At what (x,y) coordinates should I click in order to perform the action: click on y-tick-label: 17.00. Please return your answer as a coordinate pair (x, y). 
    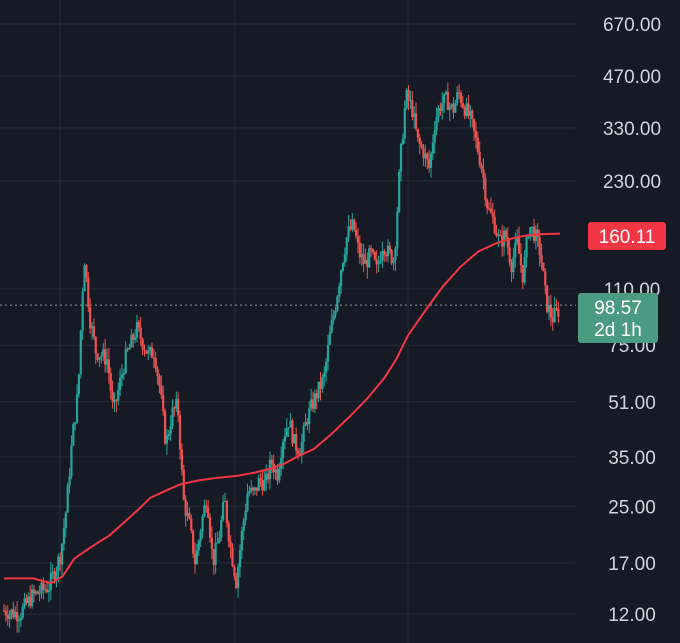
    Looking at the image, I should click on (632, 564).